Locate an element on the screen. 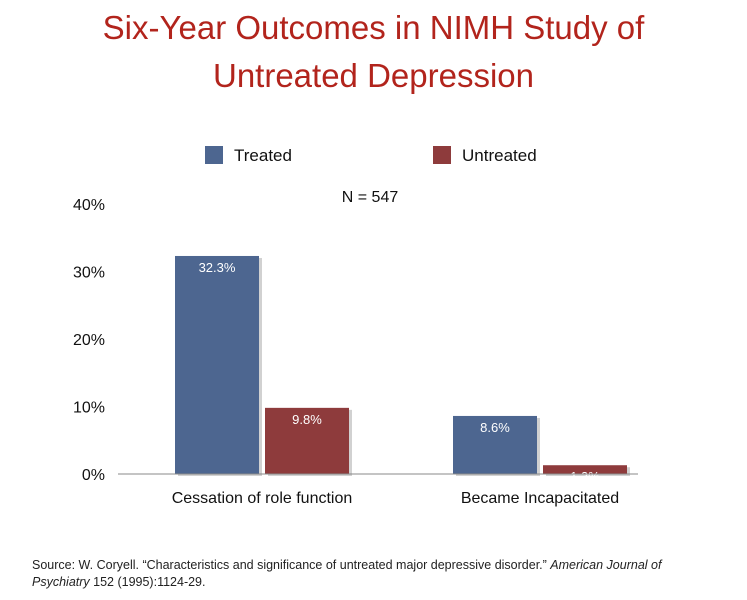 This screenshot has height=600, width=747. source-suffix: 152 (1995):1124-29. is located at coordinates (147, 582).